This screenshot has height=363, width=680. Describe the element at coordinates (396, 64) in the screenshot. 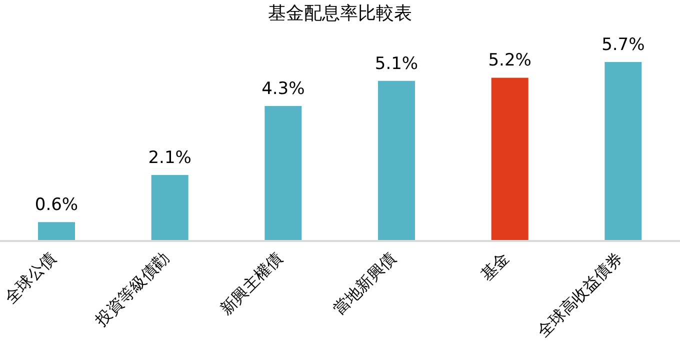

I see `data-label: 5.1%` at that location.